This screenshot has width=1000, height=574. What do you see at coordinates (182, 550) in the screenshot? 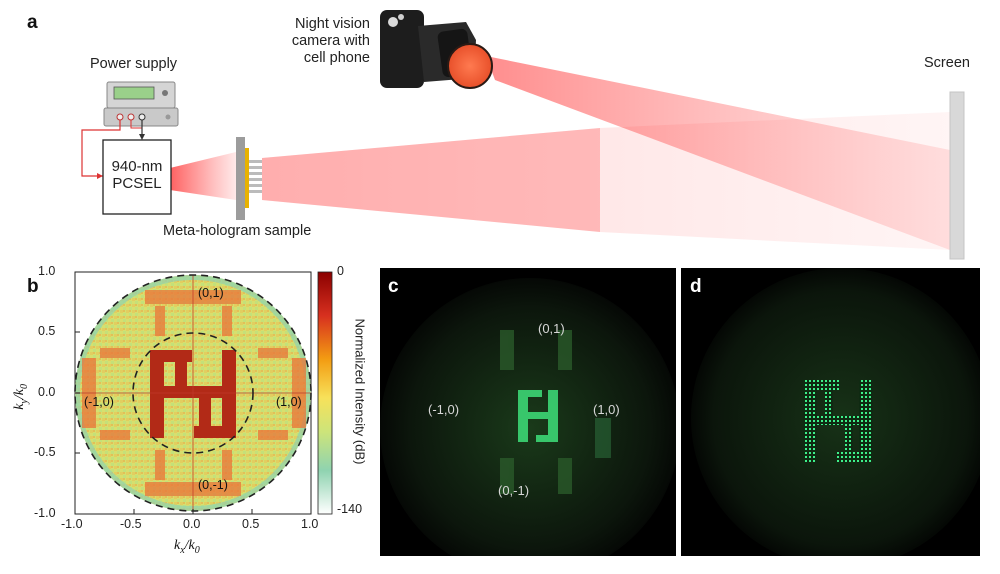
I see `x-axis-label-sub: x` at bounding box center [182, 550].